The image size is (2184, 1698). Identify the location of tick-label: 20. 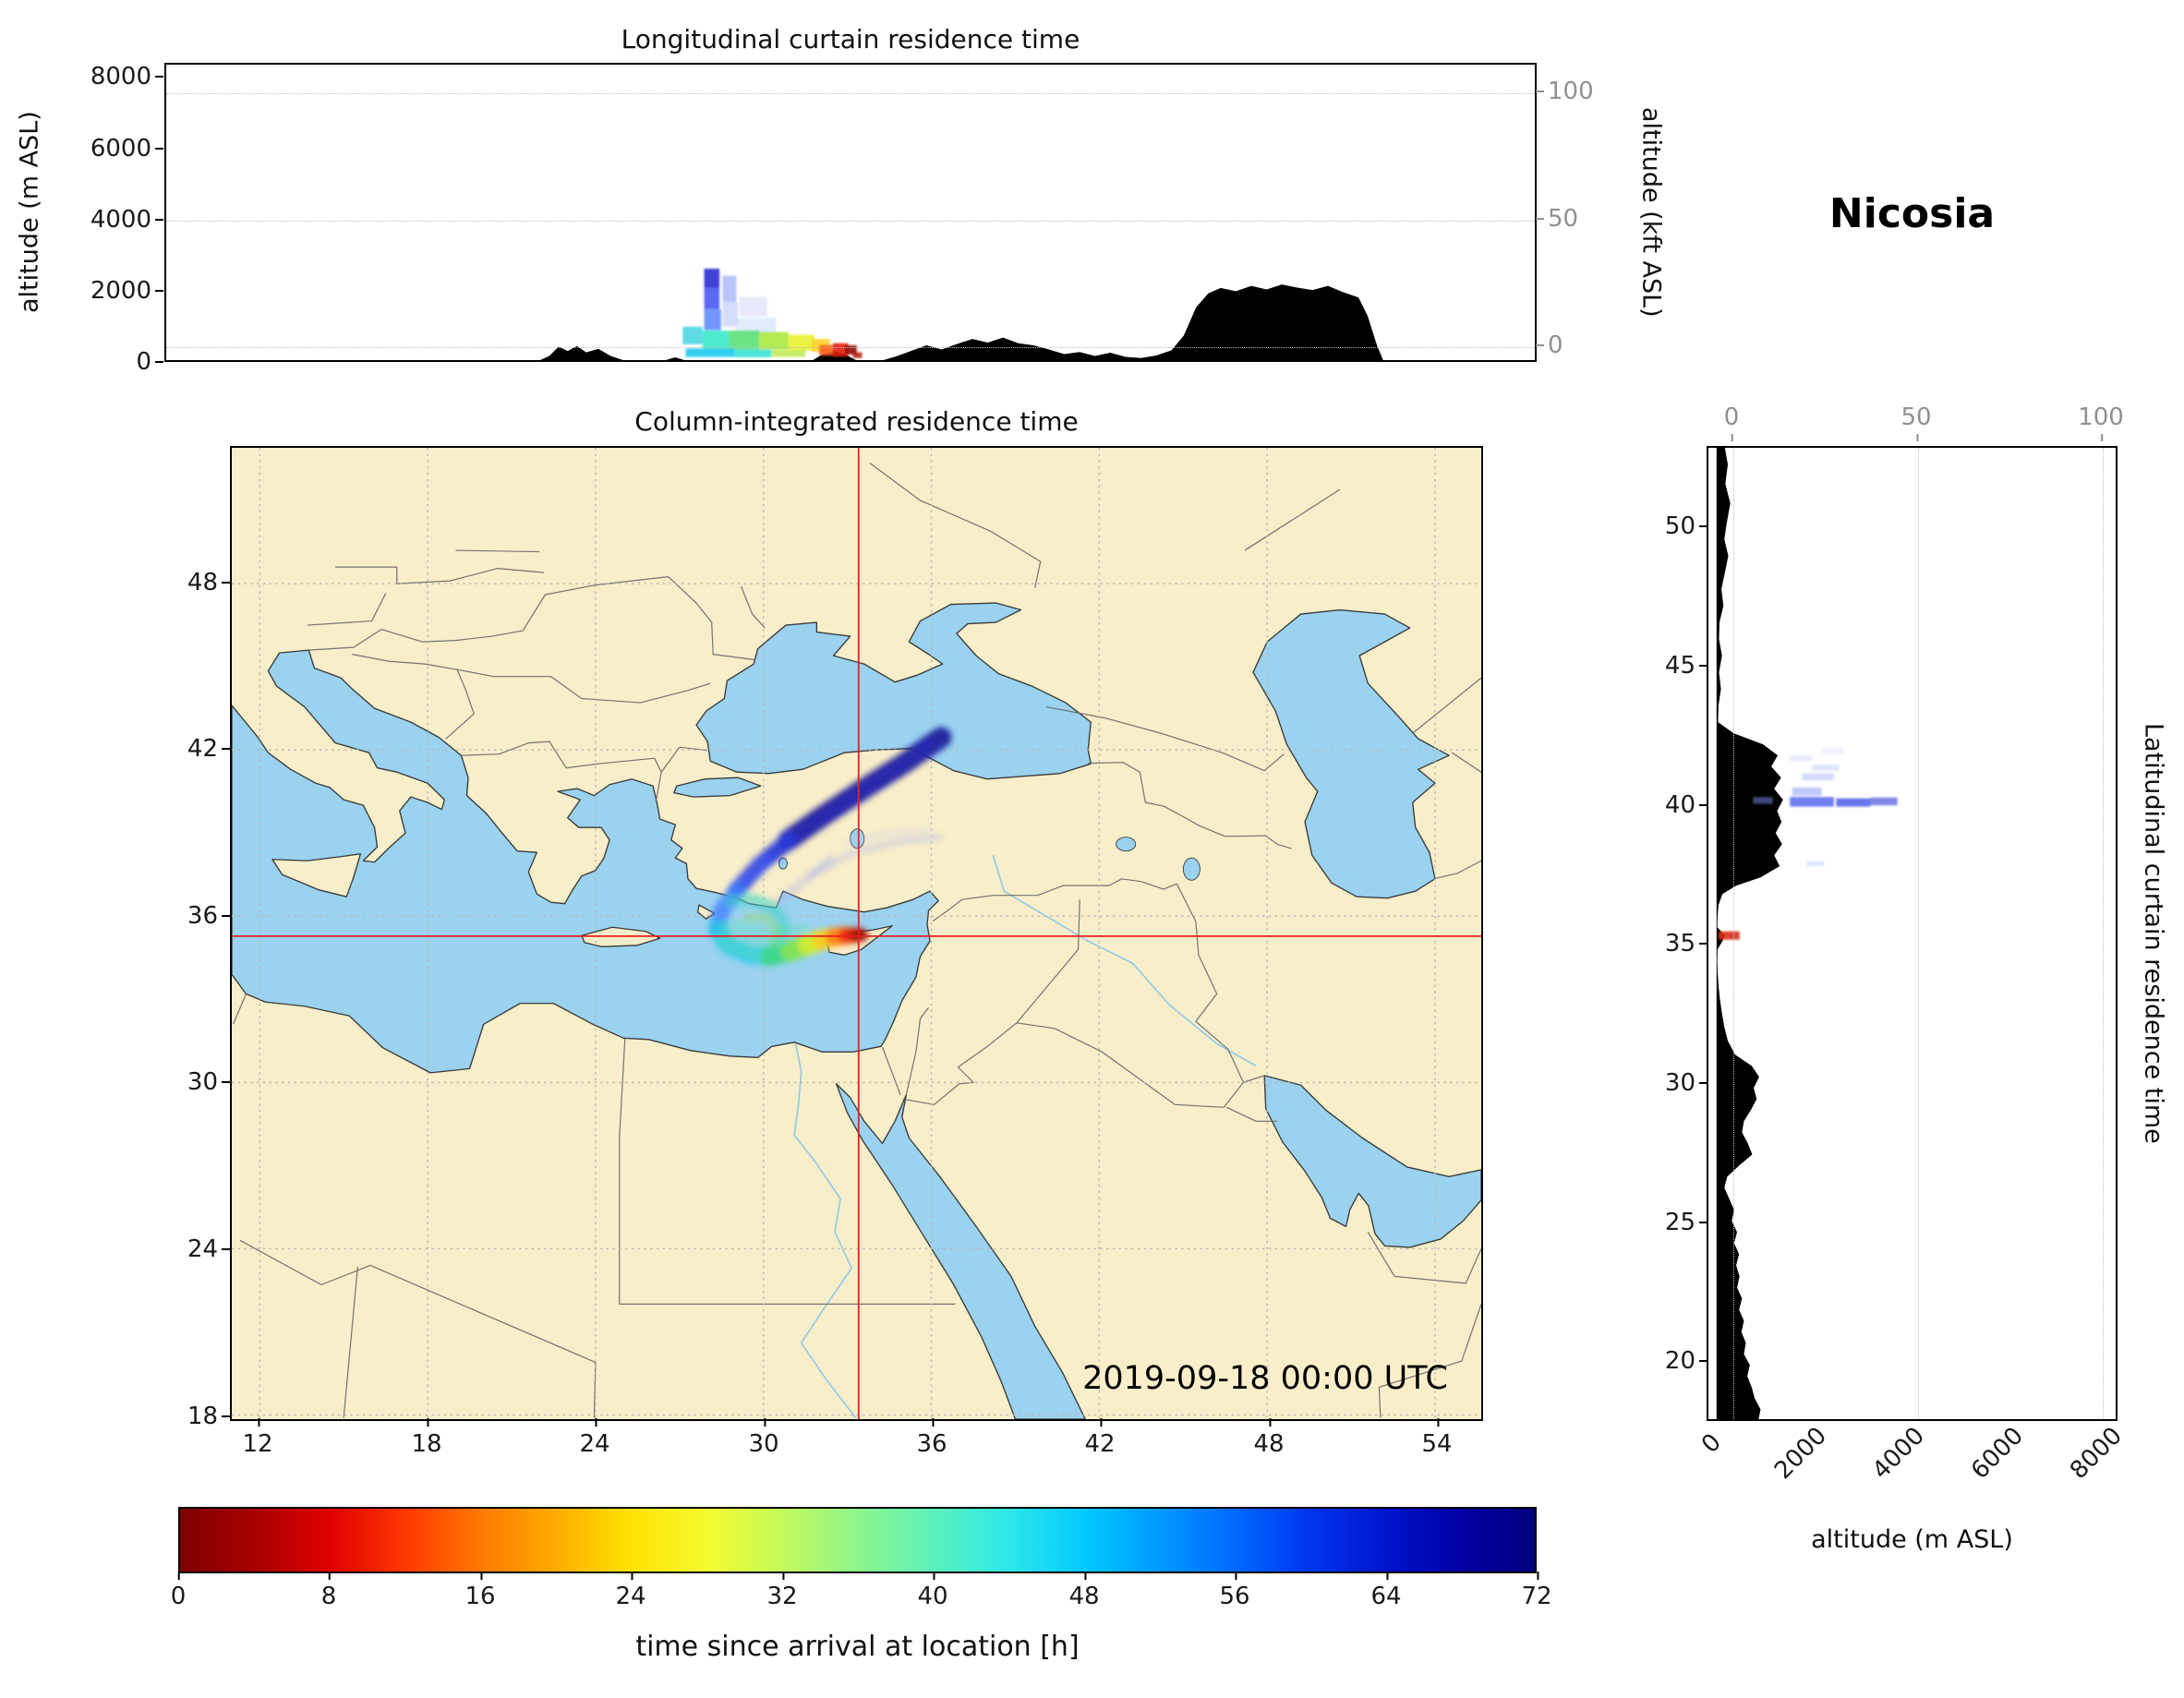
(1665, 1361).